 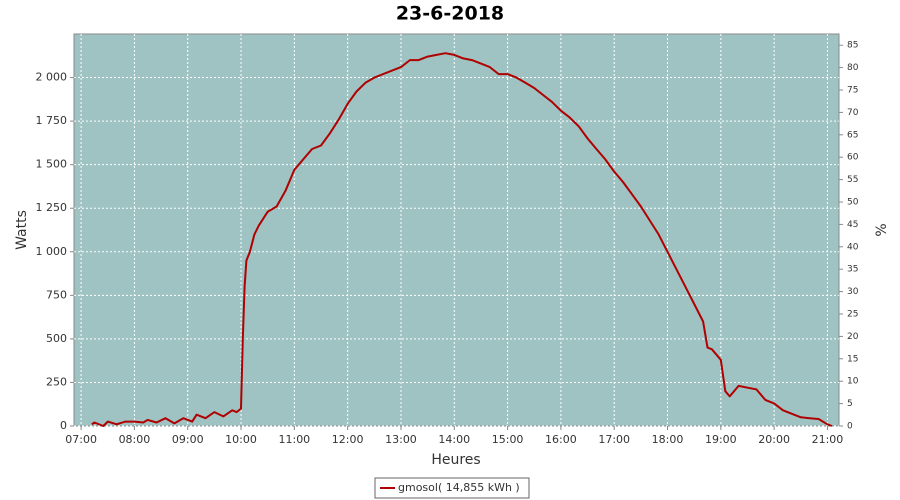 What do you see at coordinates (52, 120) in the screenshot?
I see `y-tick-label: 1 750` at bounding box center [52, 120].